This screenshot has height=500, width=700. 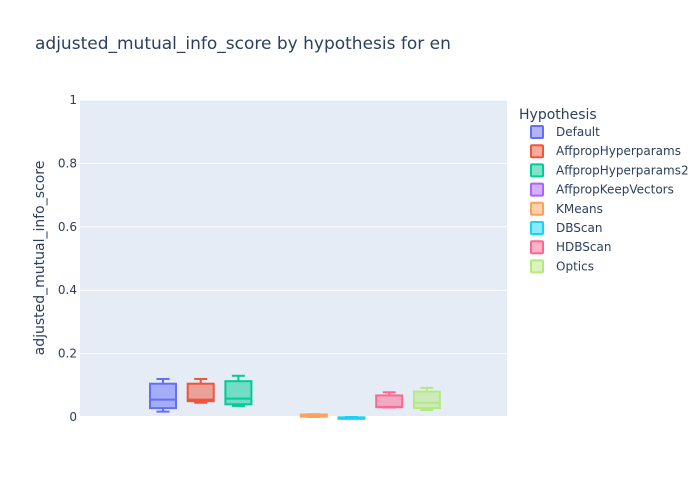 What do you see at coordinates (67, 354) in the screenshot?
I see `y-tick-label: 0.2` at bounding box center [67, 354].